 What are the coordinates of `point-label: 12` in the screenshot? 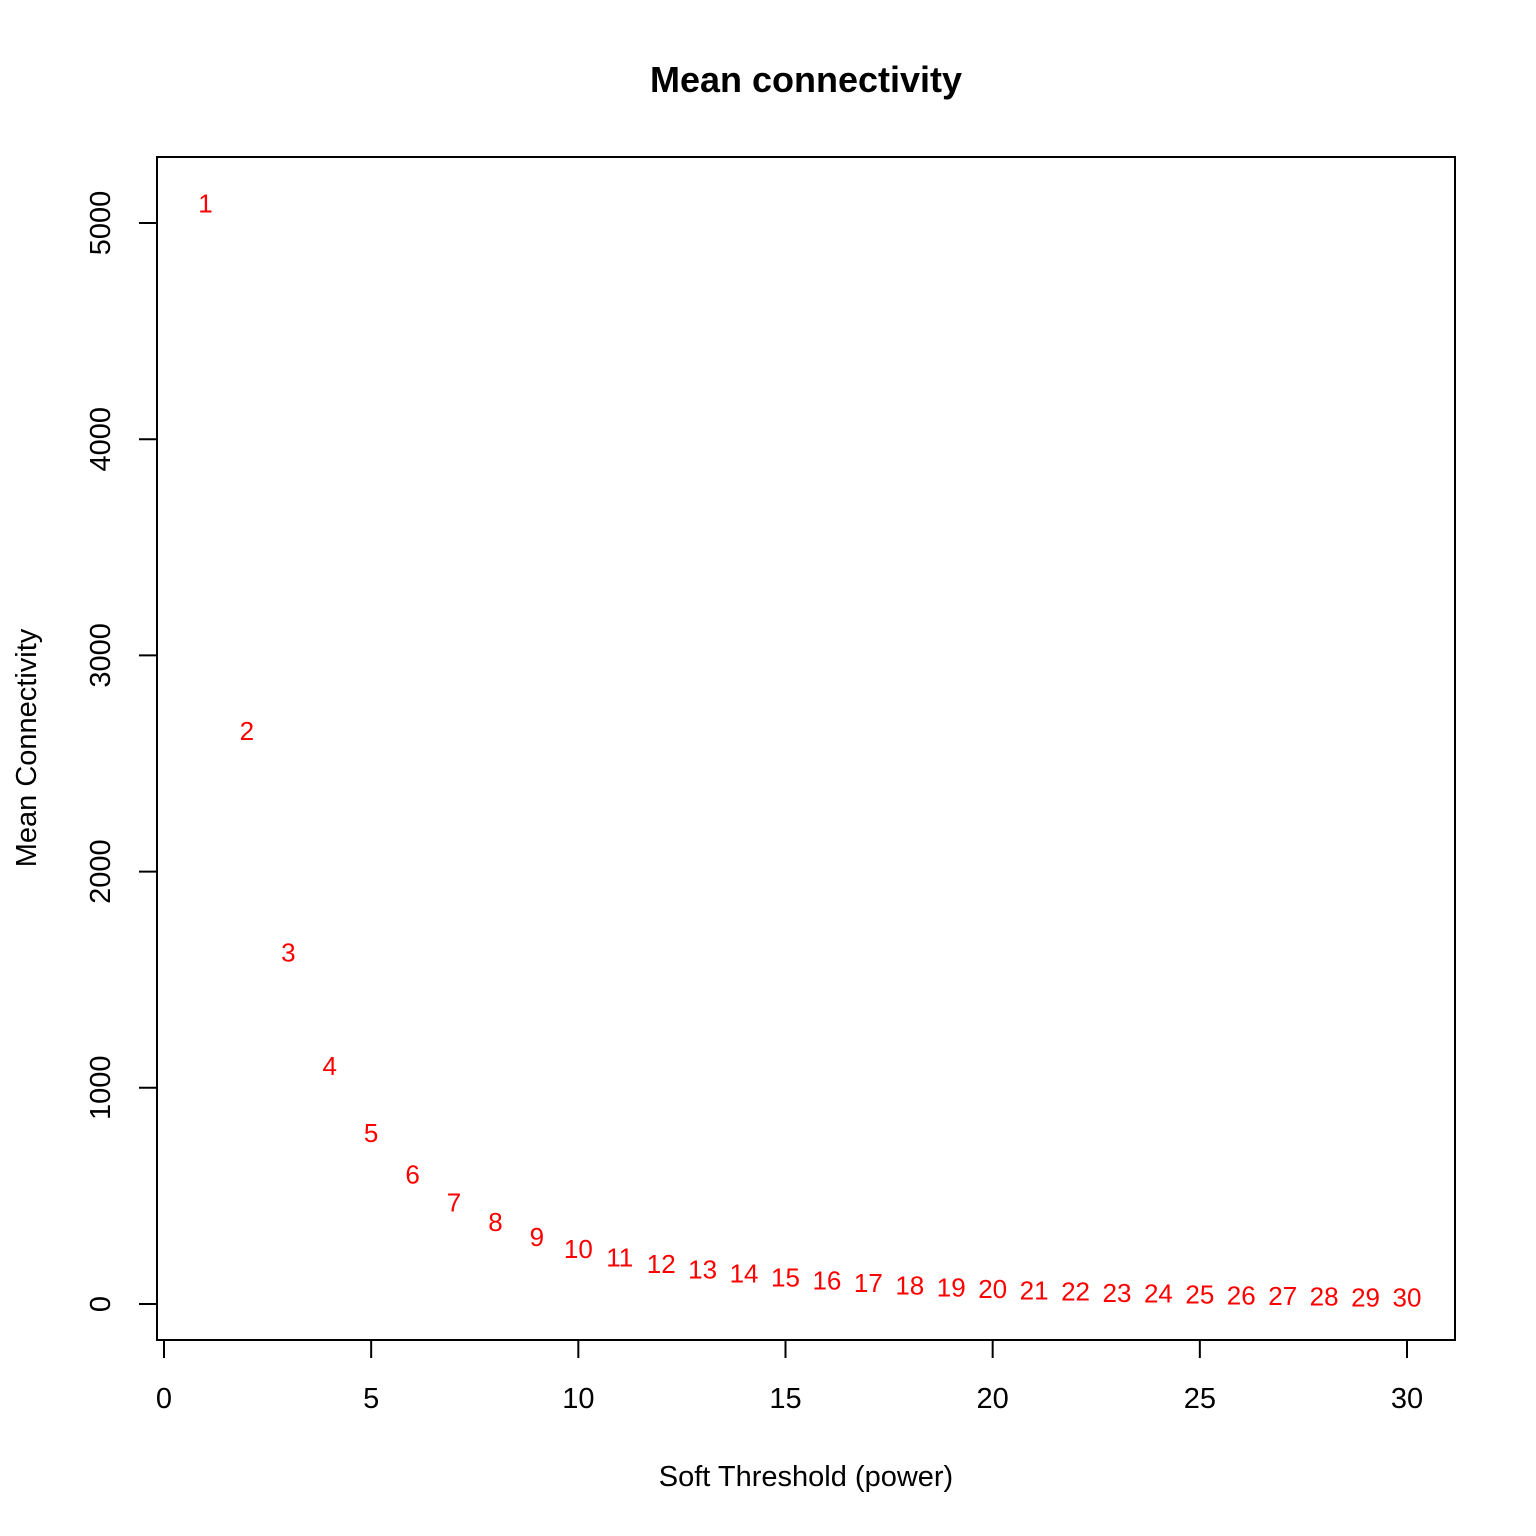 It's located at (661, 1264).